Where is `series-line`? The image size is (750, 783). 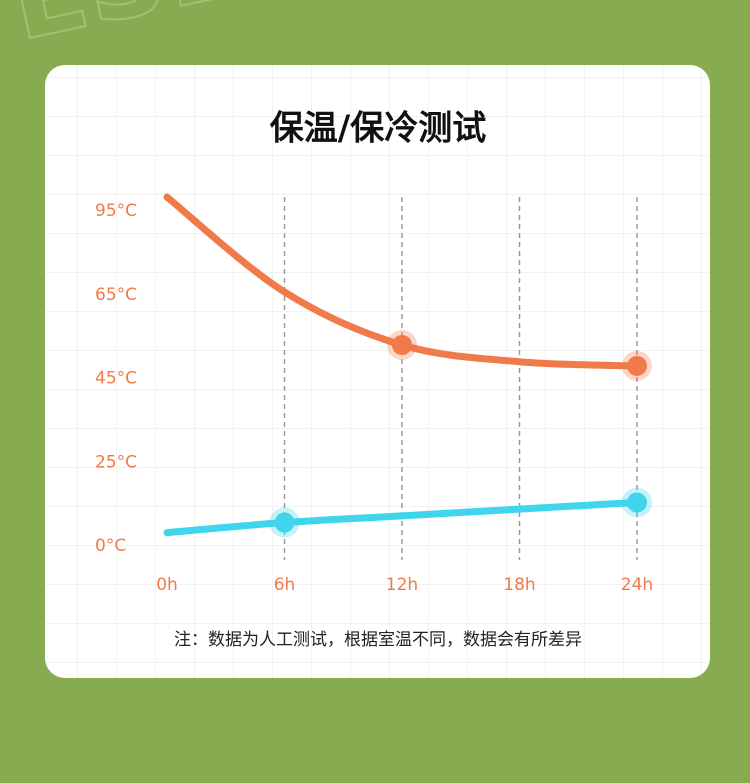
series-line is located at coordinates (402, 517).